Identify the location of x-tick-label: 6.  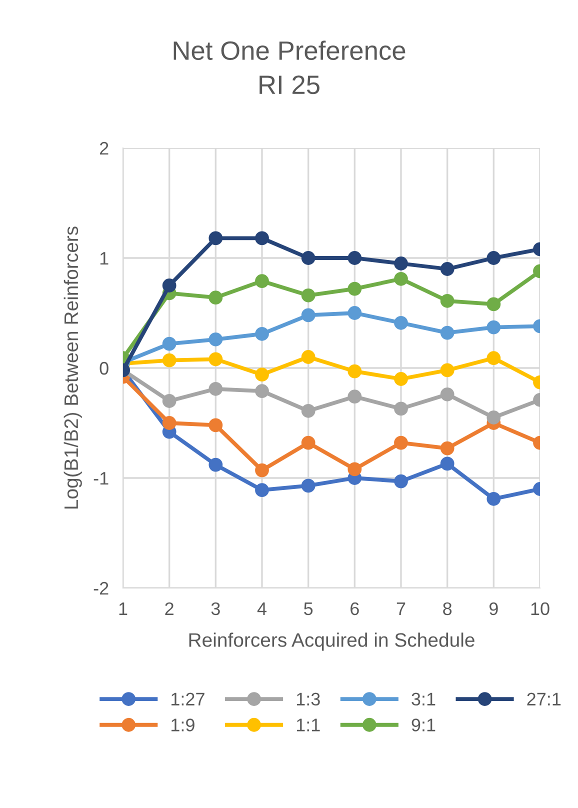
(354, 609).